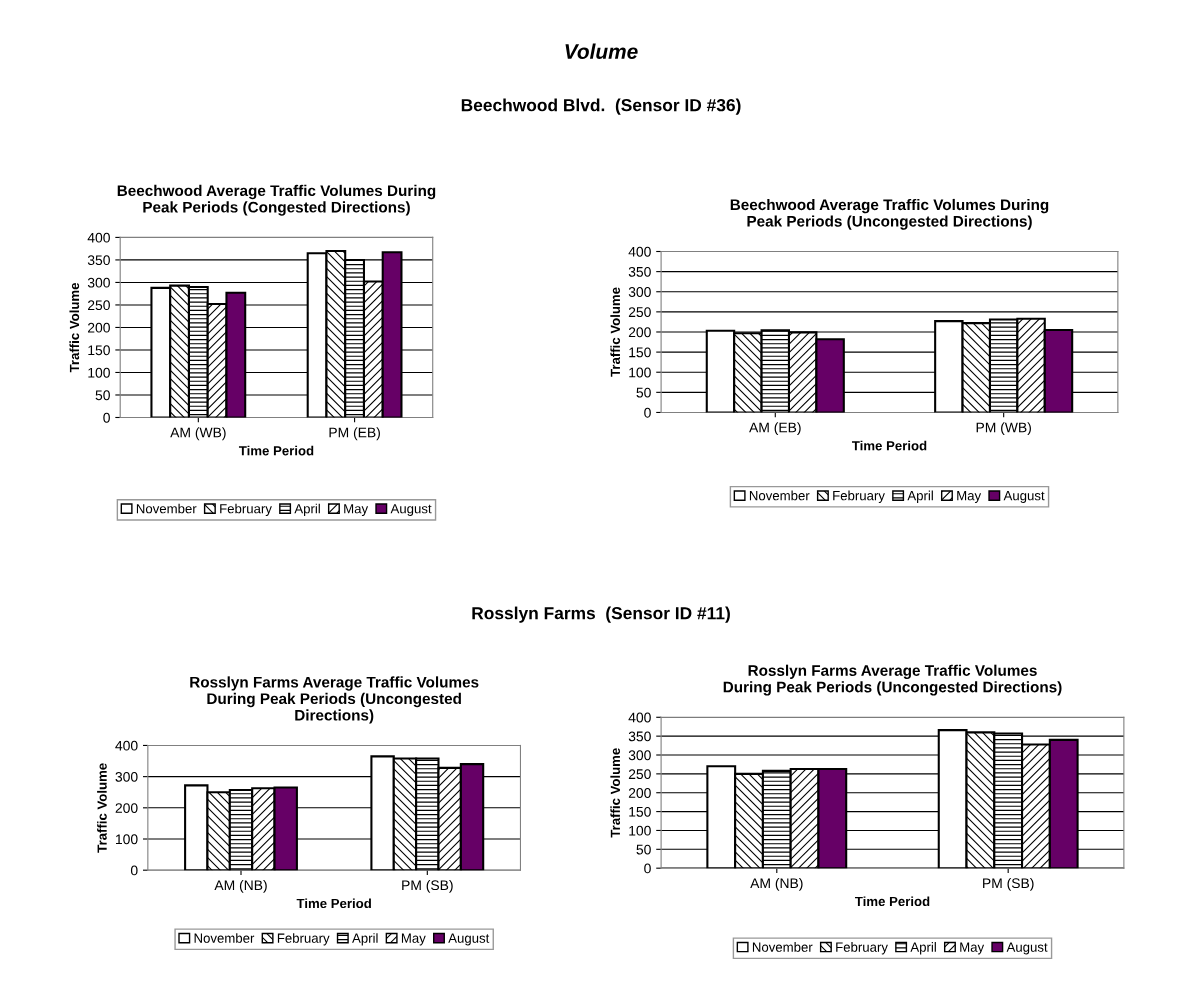 The width and height of the screenshot is (1202, 1006). I want to click on x-tick-label: PM (EB), so click(354, 434).